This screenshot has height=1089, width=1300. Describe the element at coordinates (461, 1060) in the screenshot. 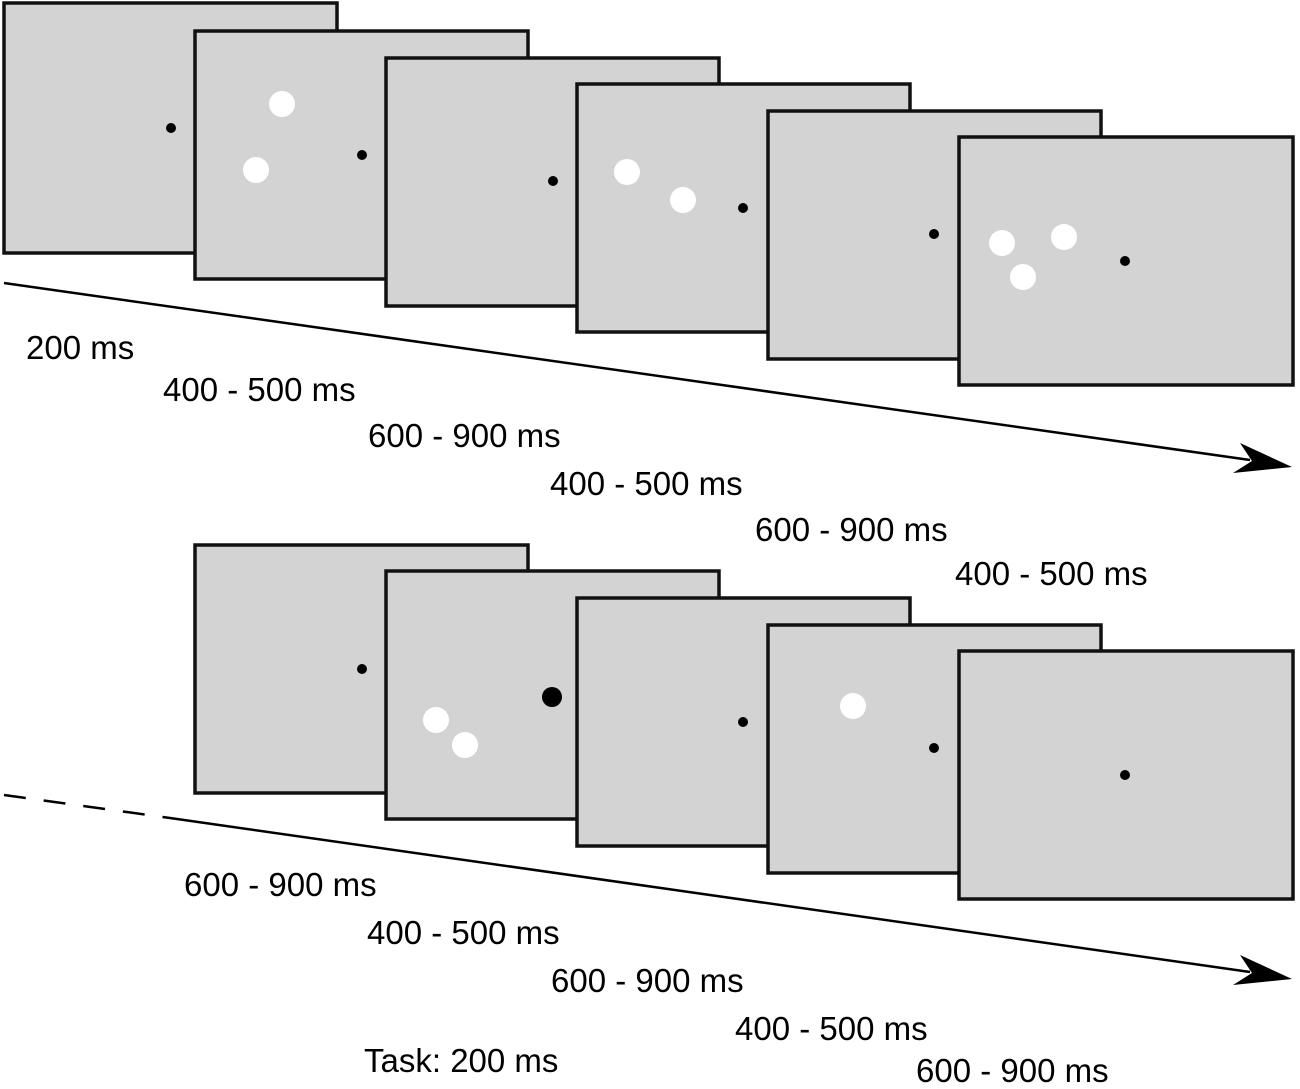

I see `task-duration-label: Task: 200 ms` at that location.